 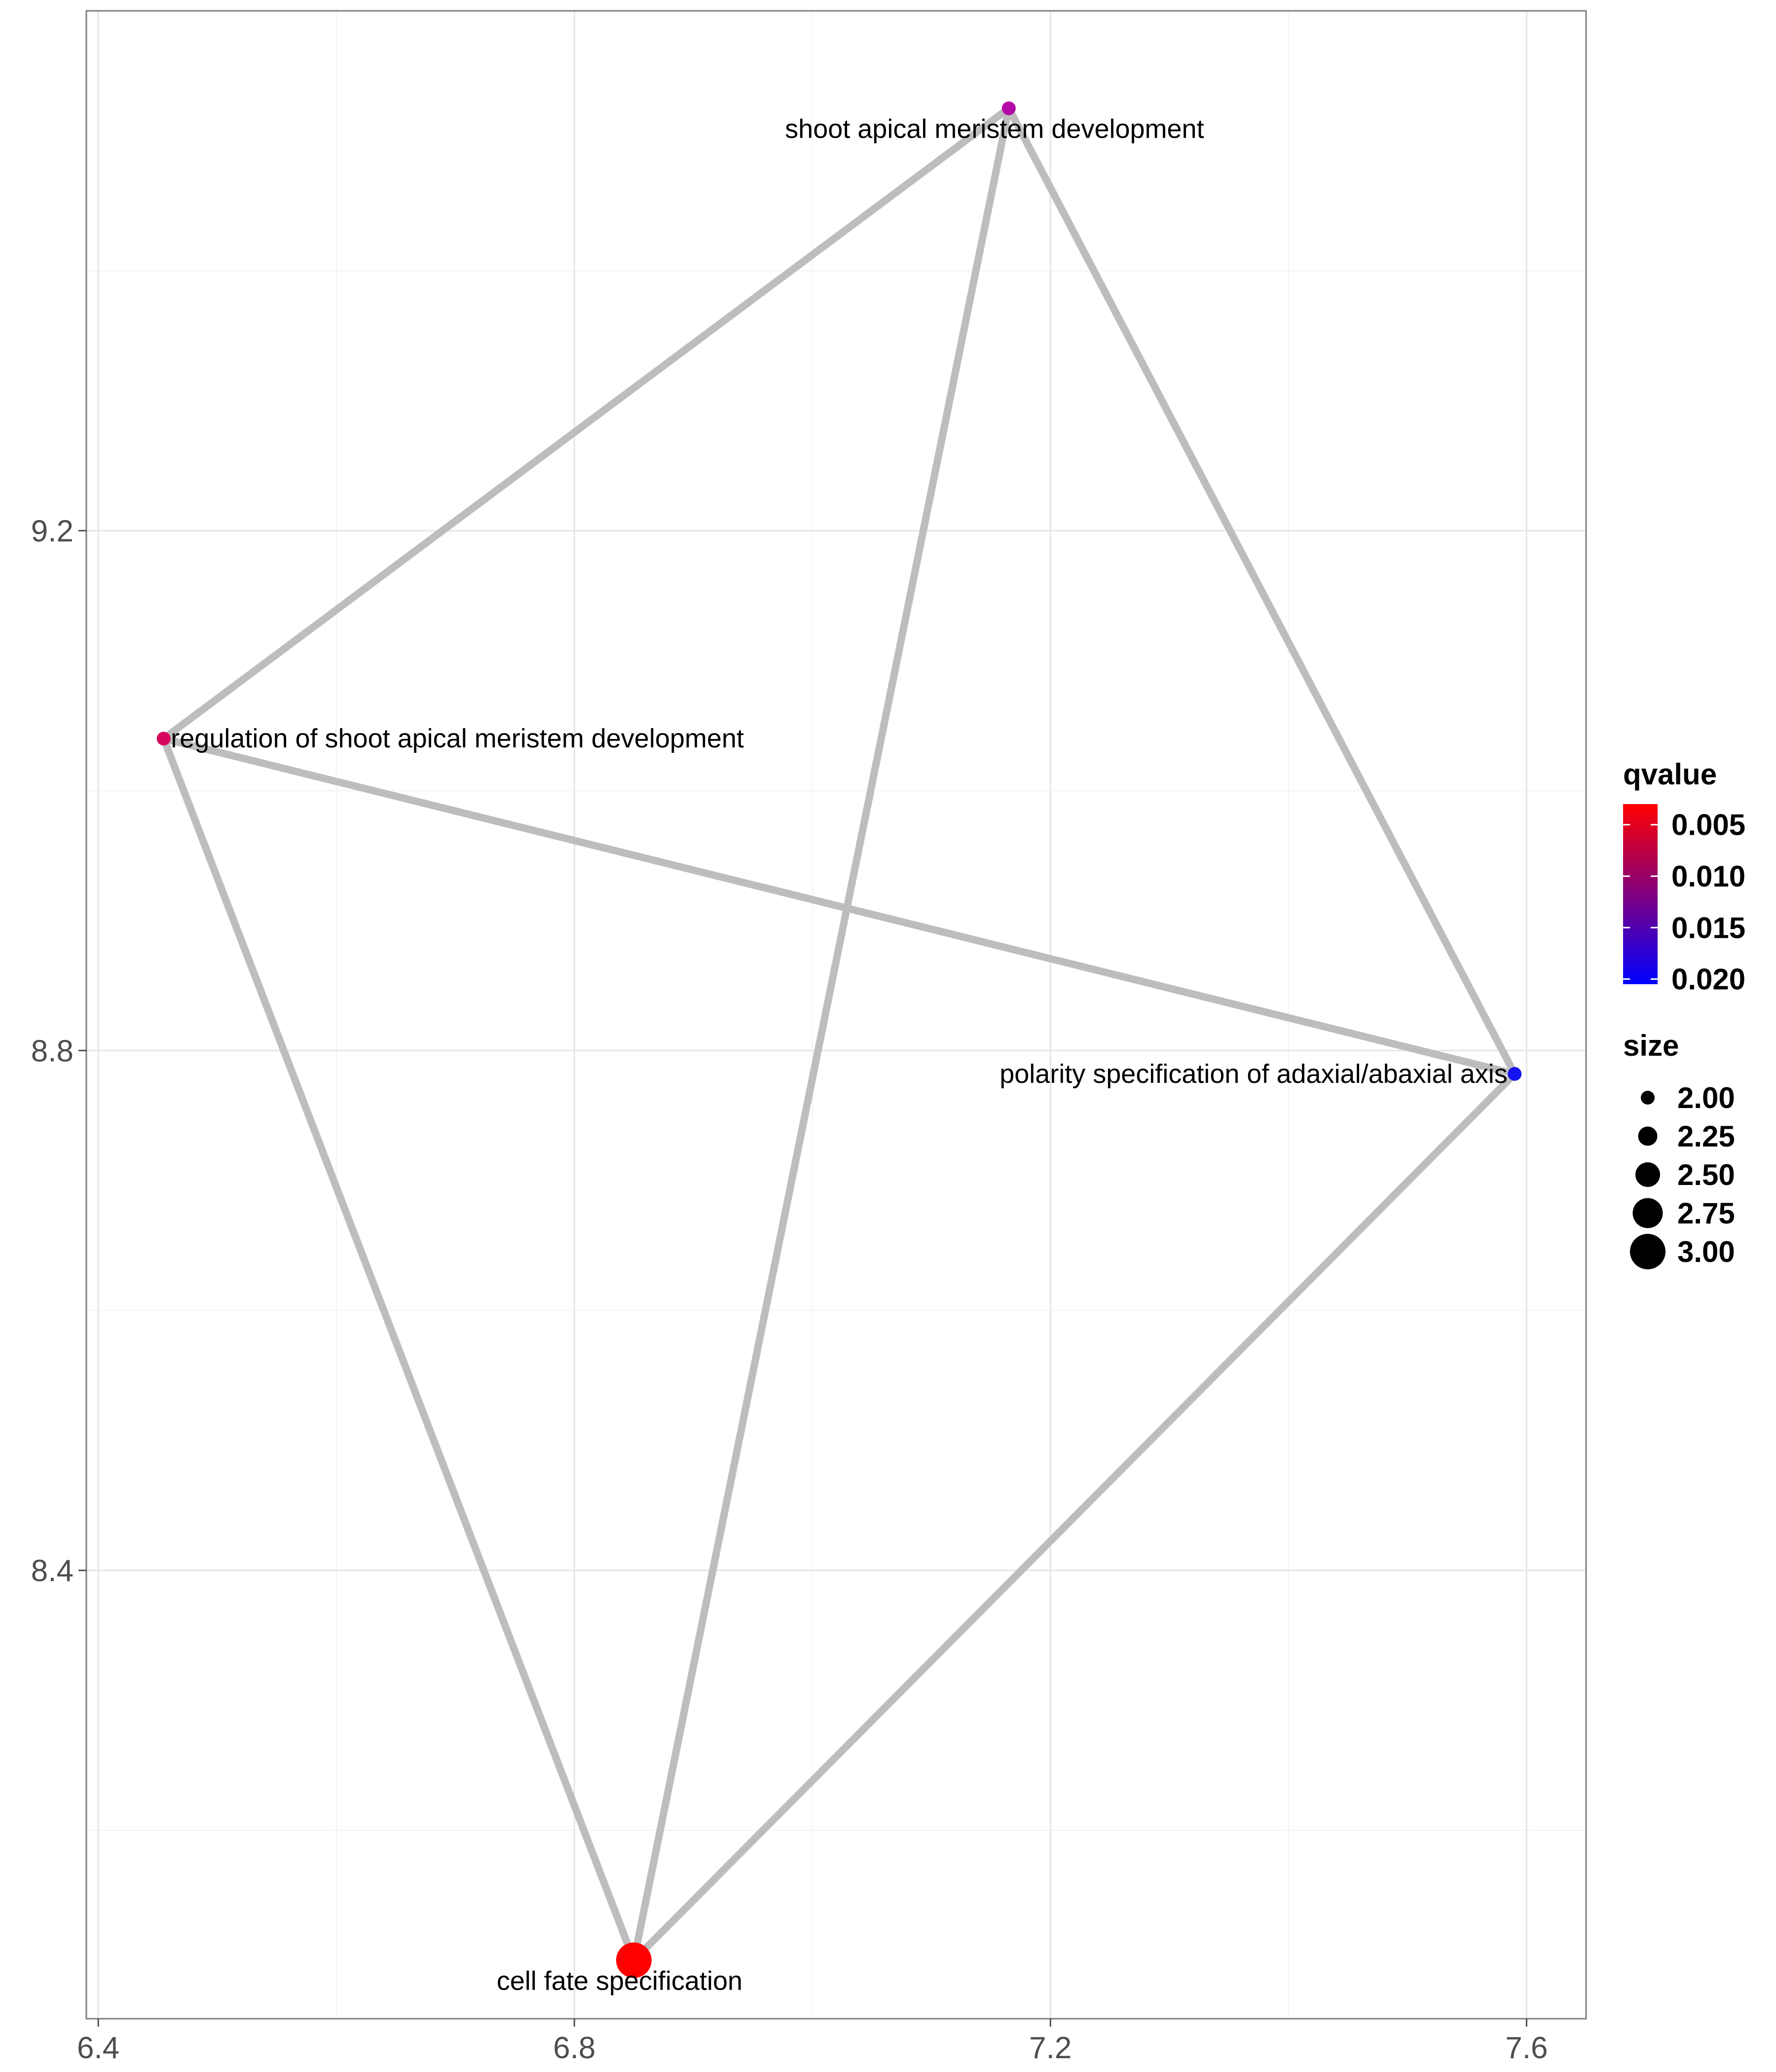 What do you see at coordinates (1009, 108) in the screenshot?
I see `node-shoot` at bounding box center [1009, 108].